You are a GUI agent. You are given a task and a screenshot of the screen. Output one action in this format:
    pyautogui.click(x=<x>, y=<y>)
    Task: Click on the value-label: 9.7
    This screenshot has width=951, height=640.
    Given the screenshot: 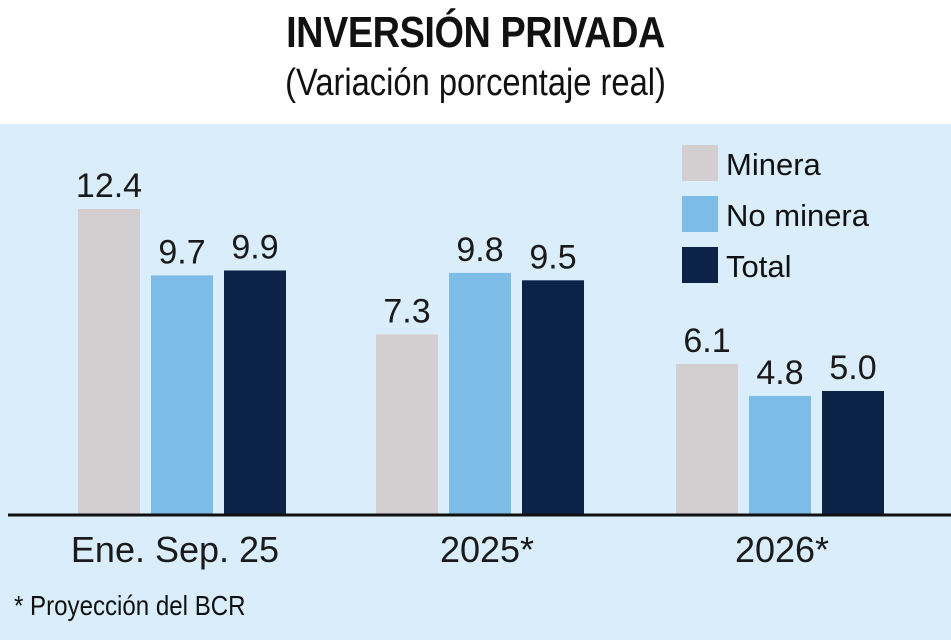 What is the action you would take?
    pyautogui.click(x=181, y=252)
    